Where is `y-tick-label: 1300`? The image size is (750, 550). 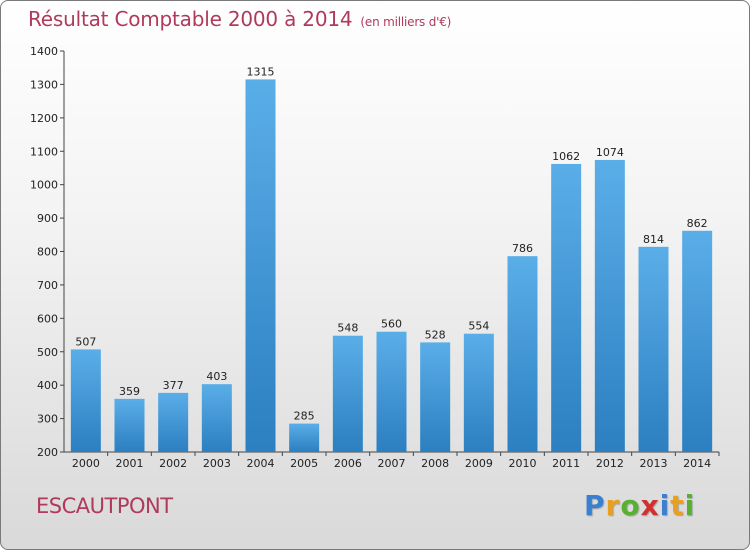 y-tick-label: 1300 is located at coordinates (44, 84).